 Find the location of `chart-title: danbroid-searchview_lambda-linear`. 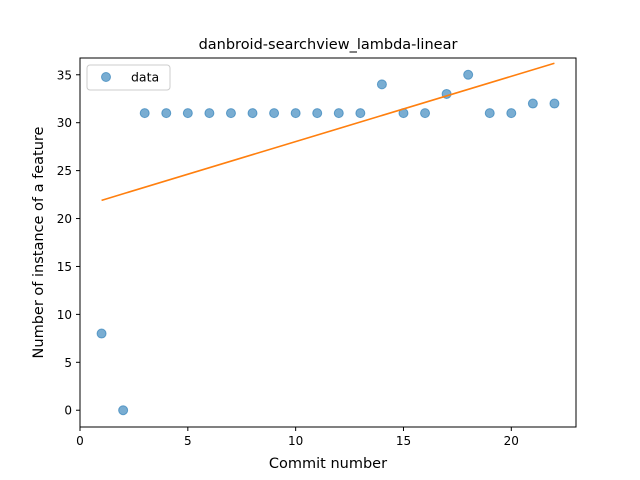

chart-title: danbroid-searchview_lambda-linear is located at coordinates (328, 45).